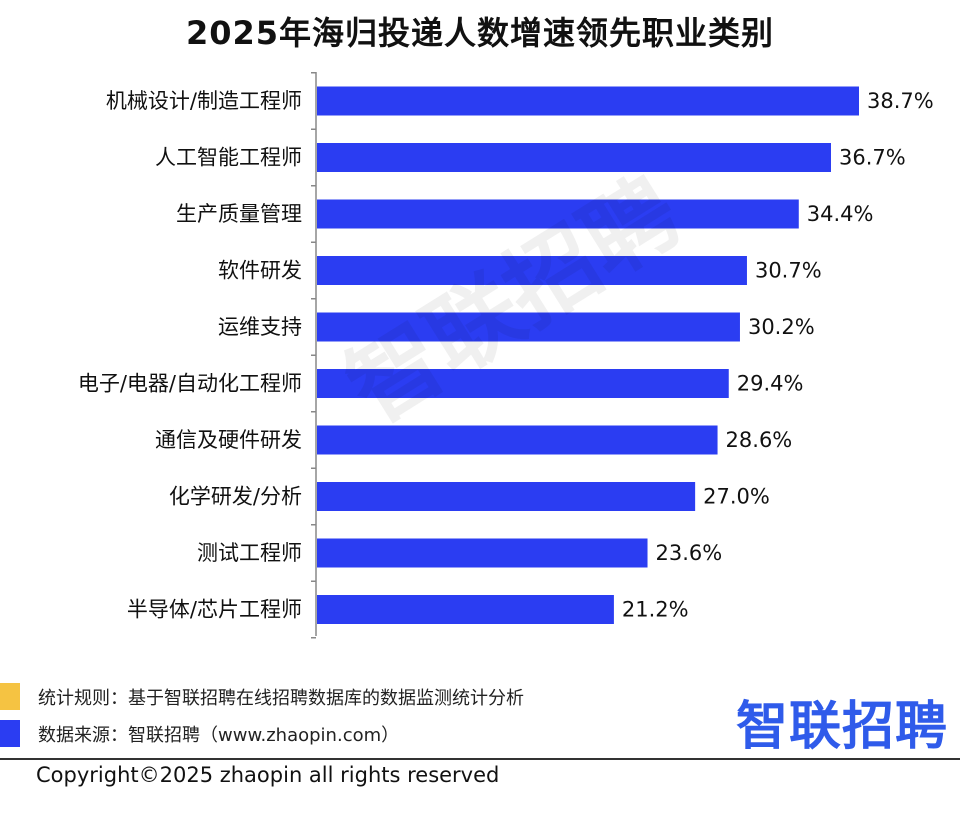 The width and height of the screenshot is (960, 814). What do you see at coordinates (480, 759) in the screenshot?
I see `footer-divider` at bounding box center [480, 759].